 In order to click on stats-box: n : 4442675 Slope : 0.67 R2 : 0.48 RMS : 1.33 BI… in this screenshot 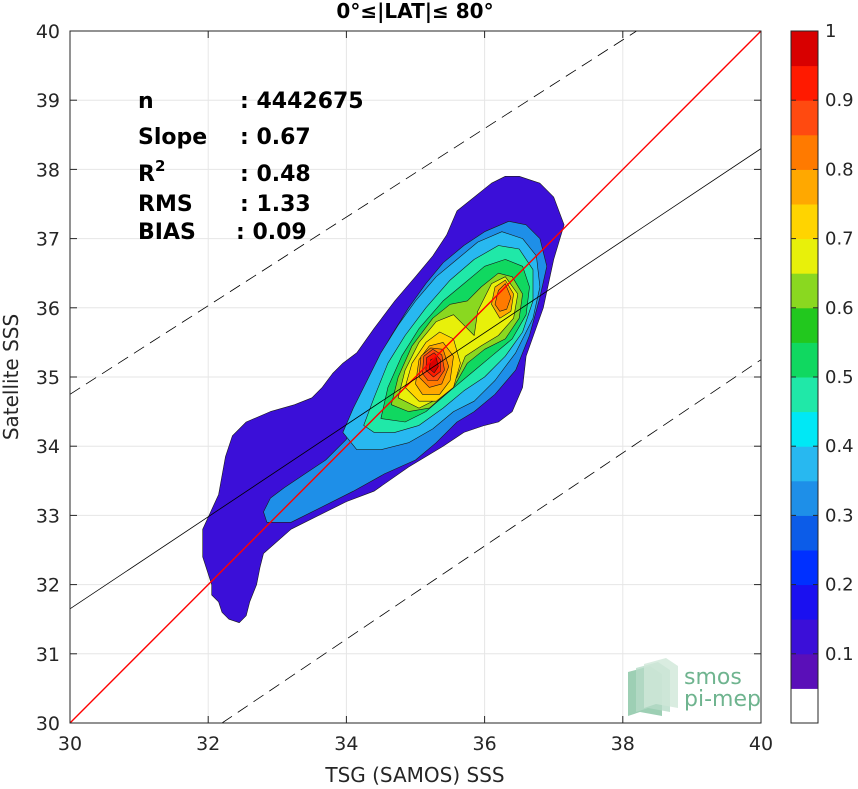, I will do `click(251, 167)`.